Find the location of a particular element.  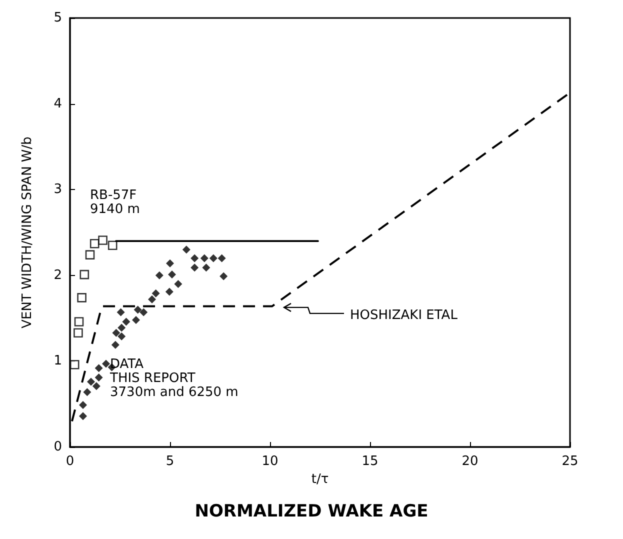

y-tick-label: 5 is located at coordinates (58, 18).